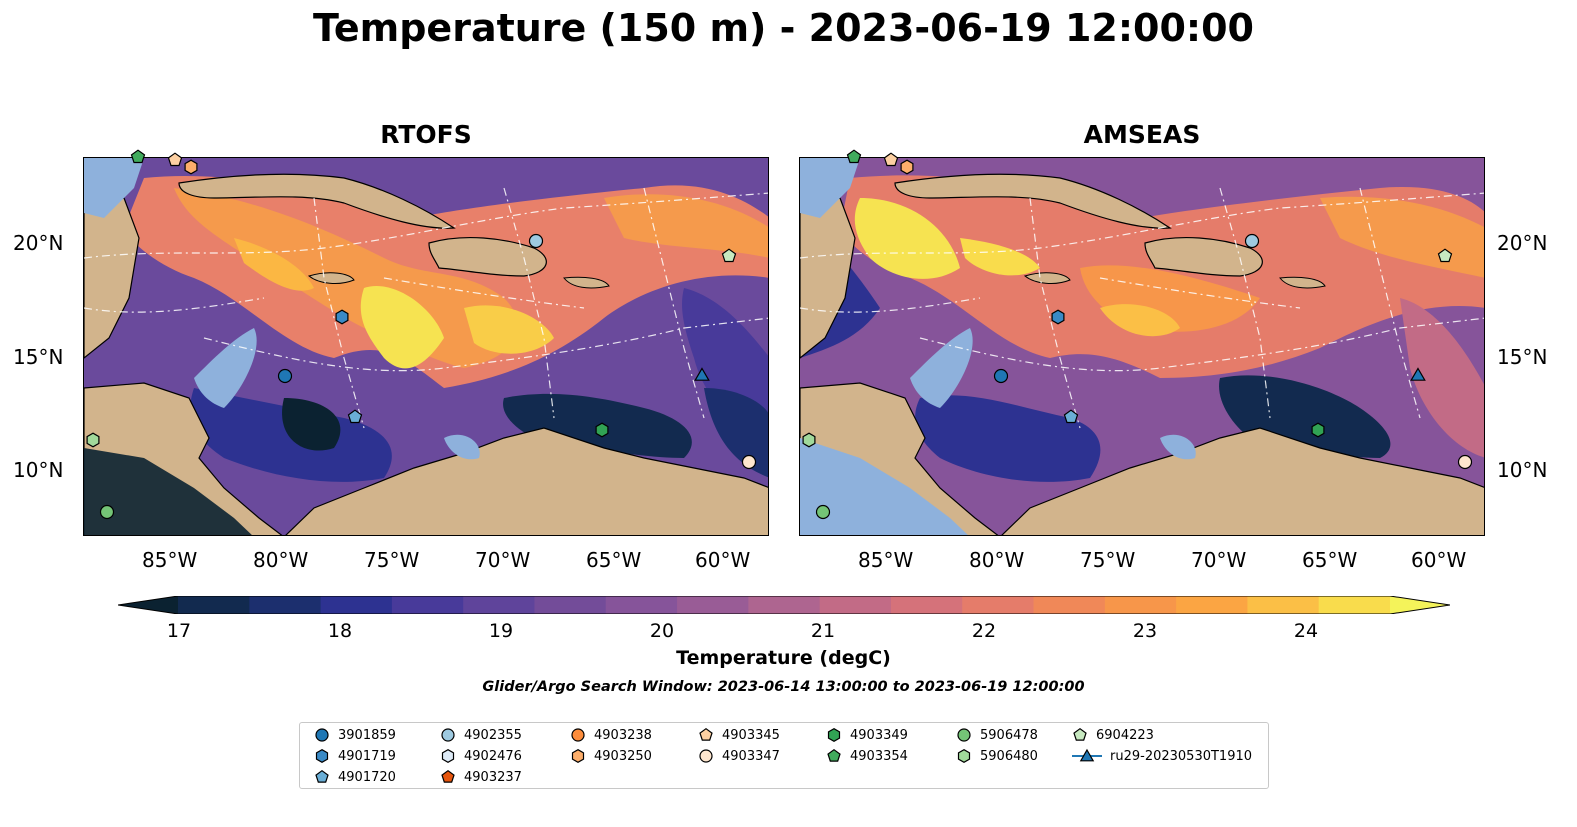  What do you see at coordinates (886, 560) in the screenshot?
I see `lon-label-85-right: 85°W` at bounding box center [886, 560].